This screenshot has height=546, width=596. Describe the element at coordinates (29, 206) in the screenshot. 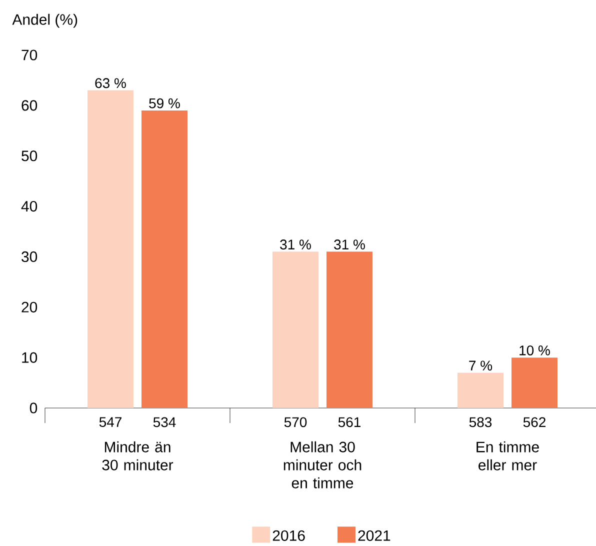

I see `y-tick-label: 40` at that location.